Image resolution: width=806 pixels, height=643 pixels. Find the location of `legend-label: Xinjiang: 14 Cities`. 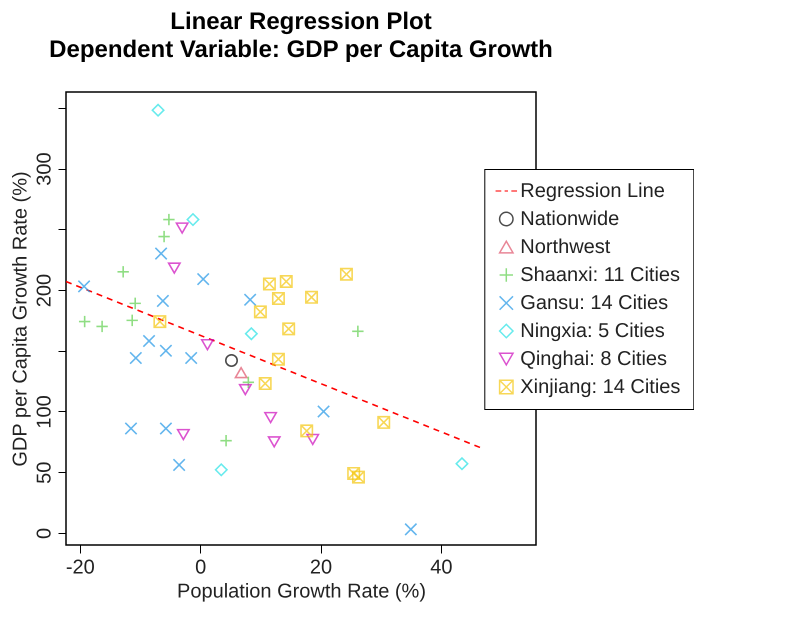

legend-label: Xinjiang: 14 Cities is located at coordinates (600, 387).